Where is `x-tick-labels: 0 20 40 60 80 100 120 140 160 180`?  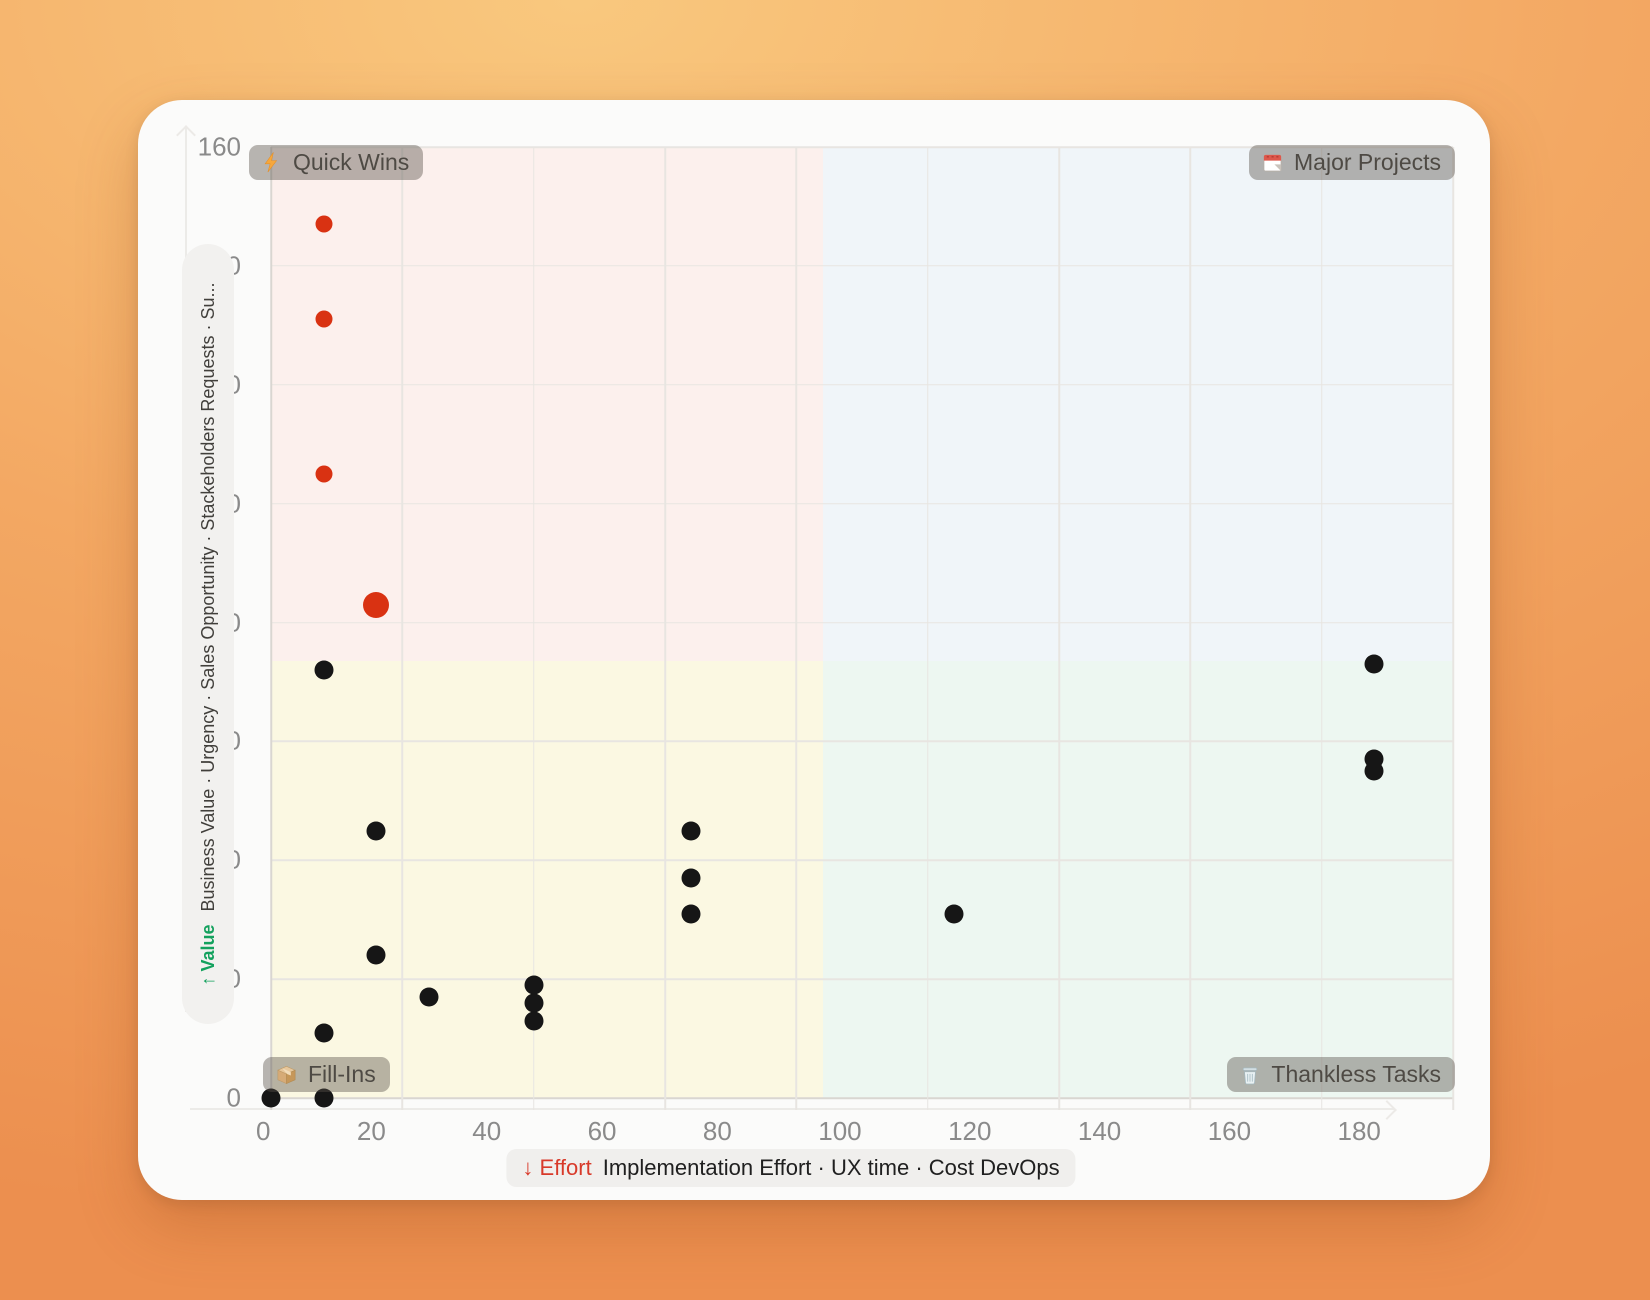 x-tick-labels: 0 20 40 60 80 100 120 140 160 180 is located at coordinates (818, 1131).